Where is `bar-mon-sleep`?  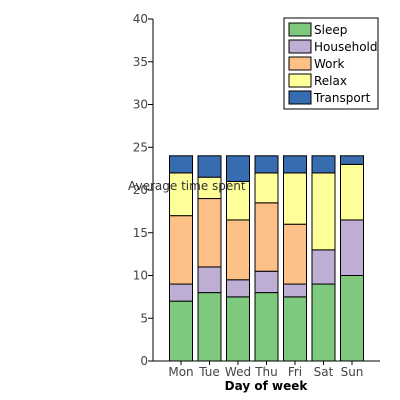 bar-mon-sleep is located at coordinates (181, 331).